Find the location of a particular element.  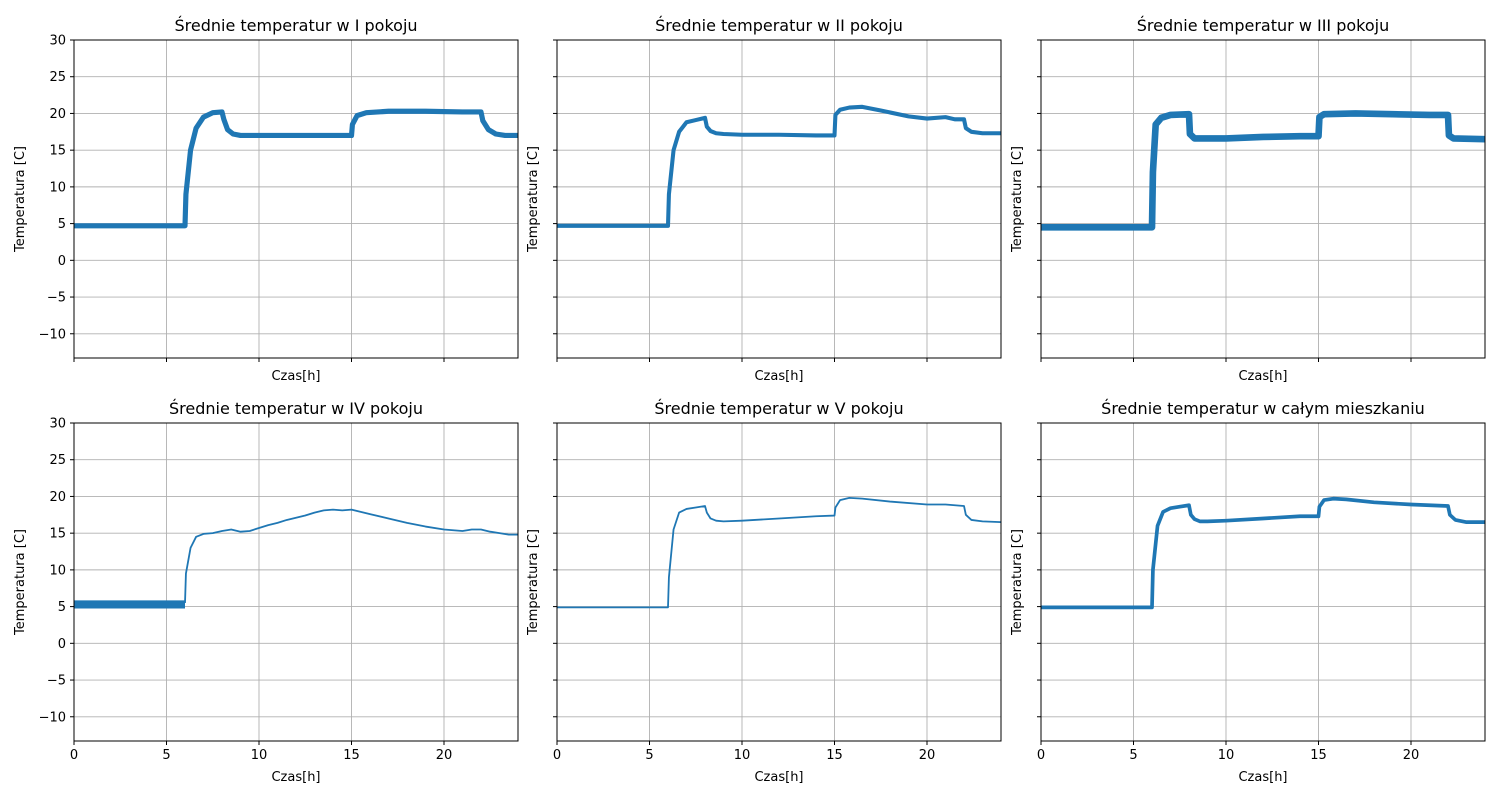

subplot-title: Średnie temperatur w I pokoju is located at coordinates (295, 25).